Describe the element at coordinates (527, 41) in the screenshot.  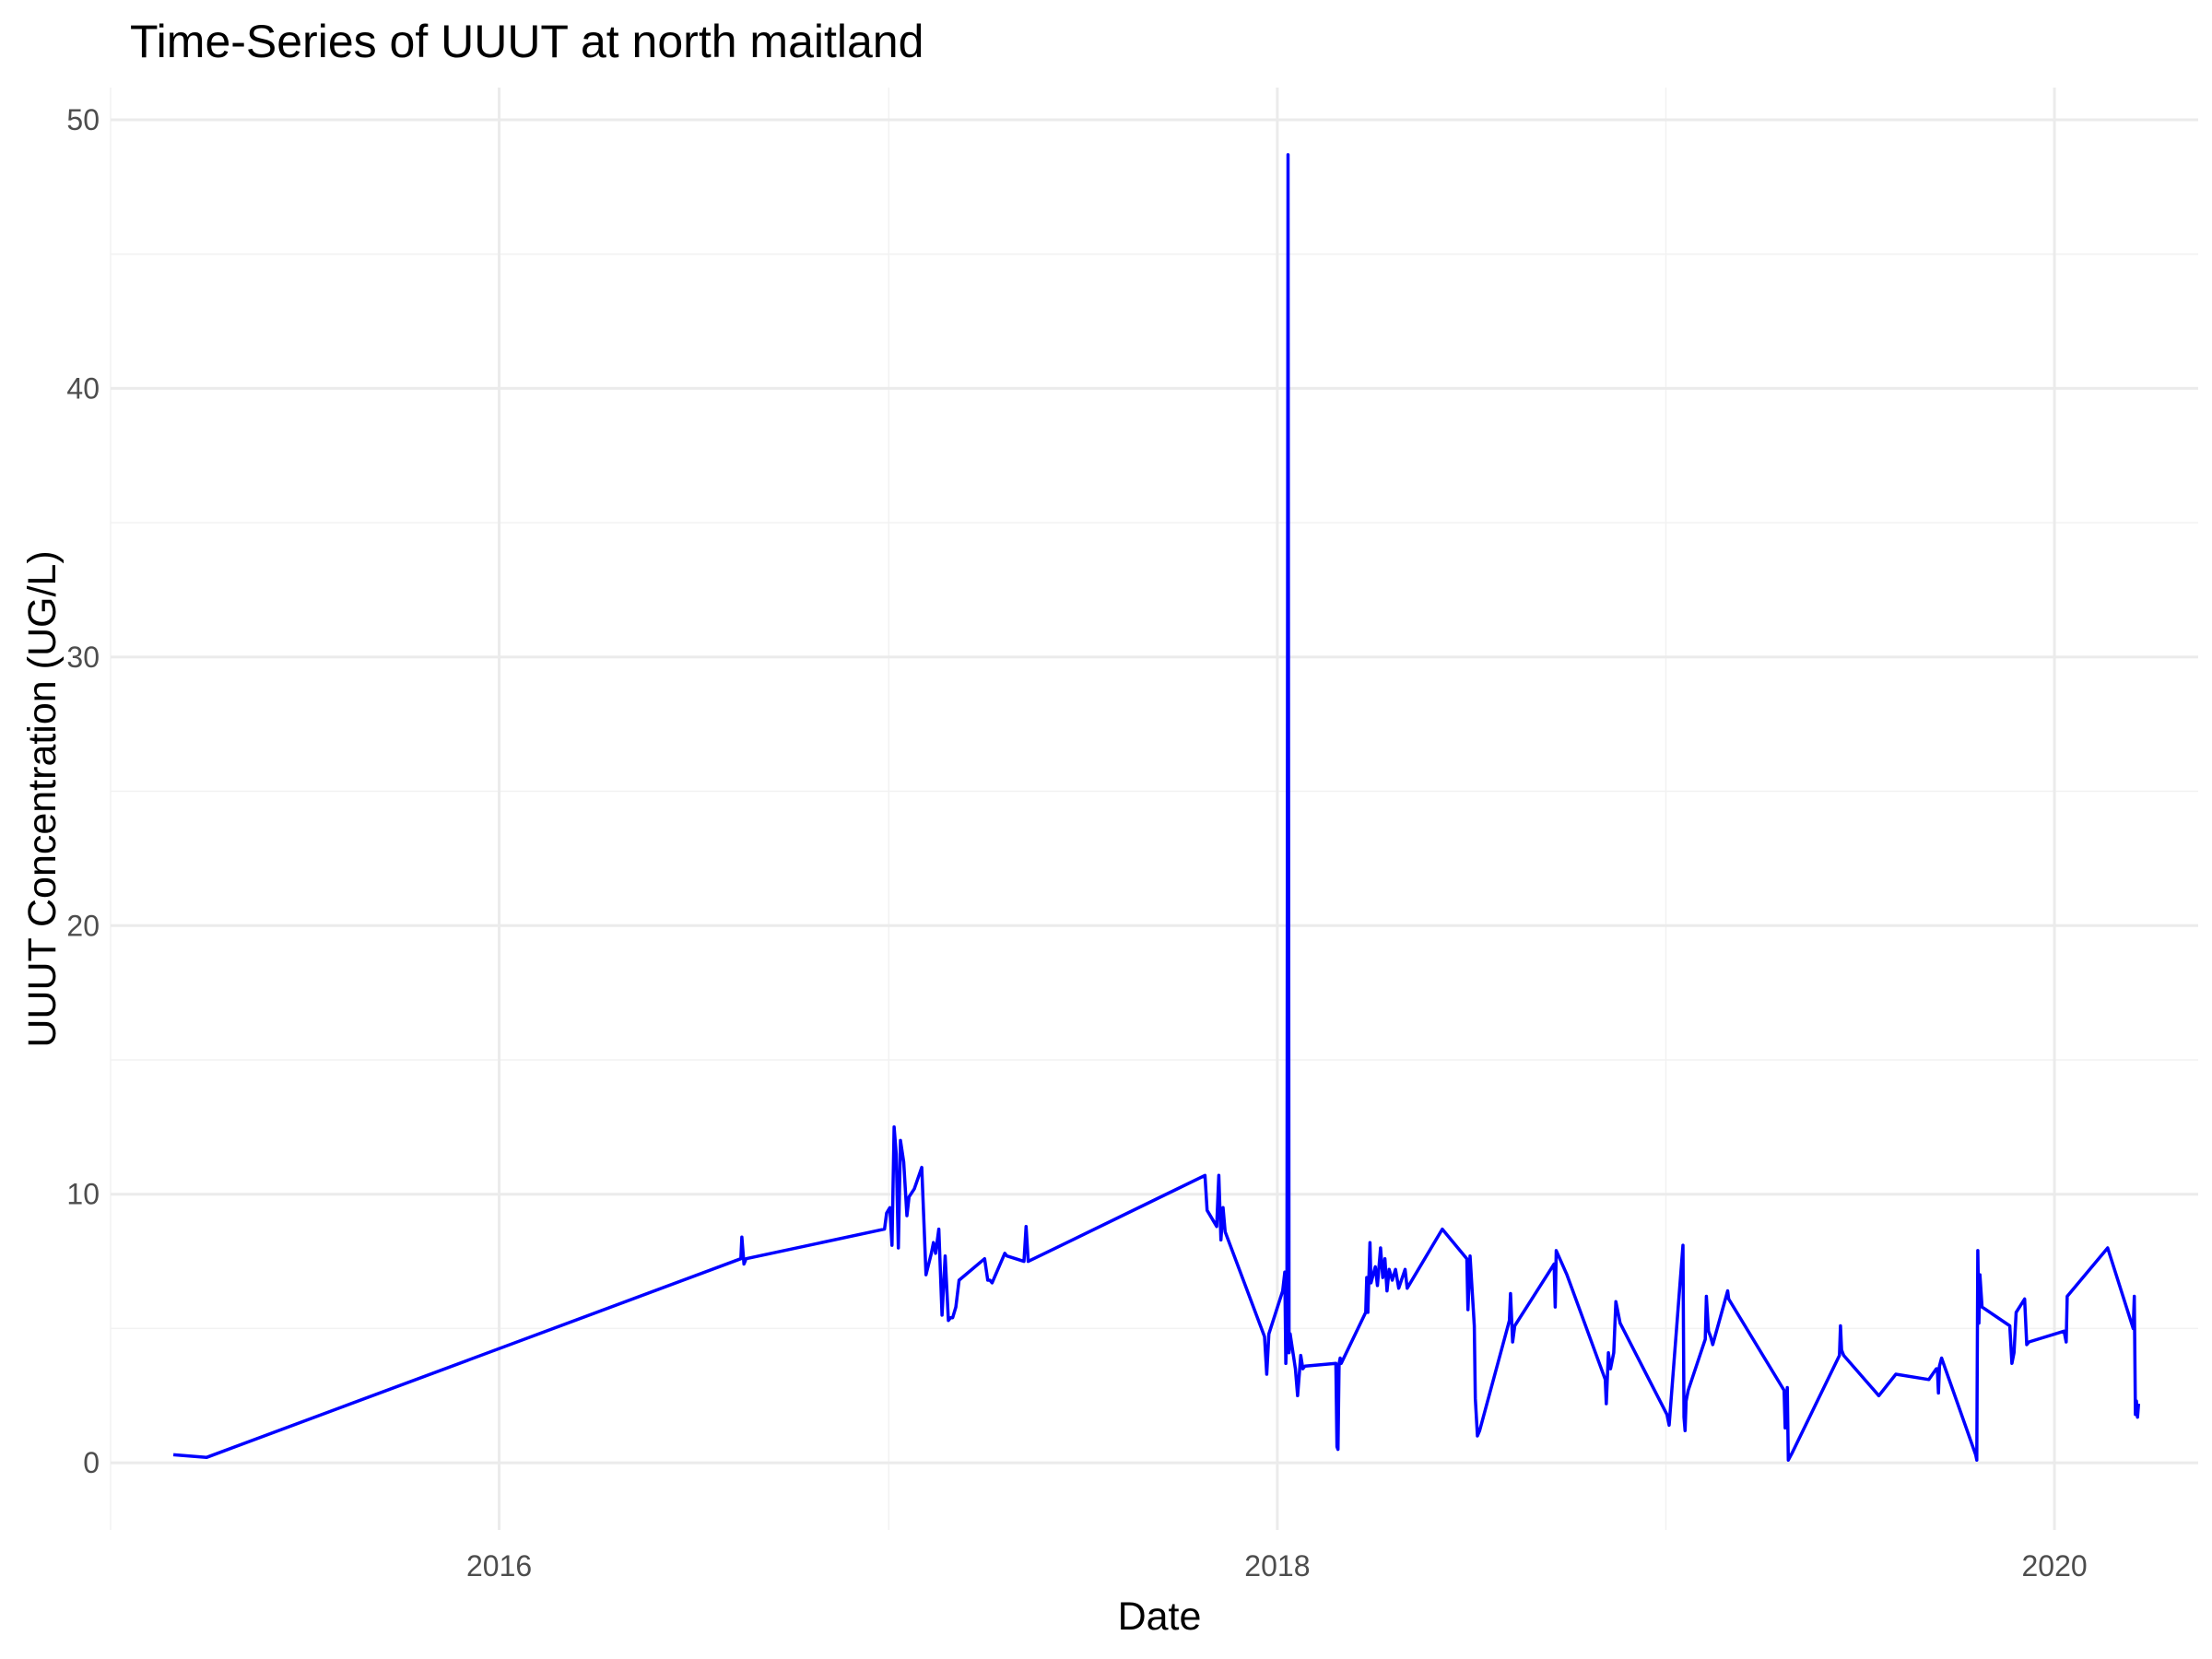
I see `chart-title: Time-Series of UUUT at north maitland` at that location.